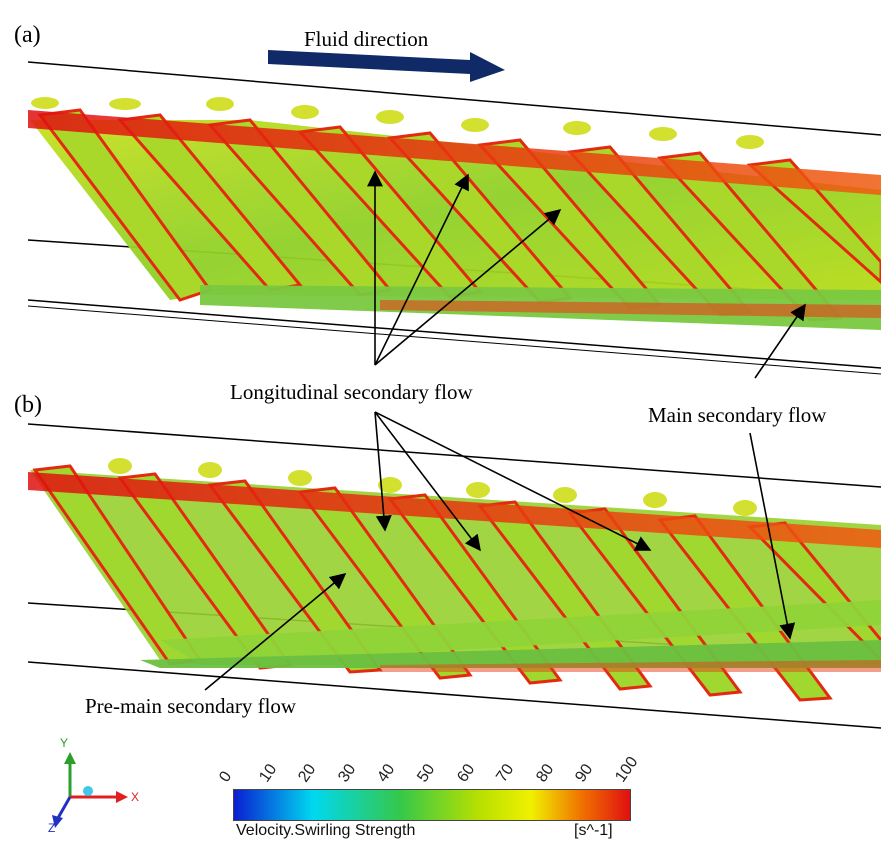 The height and width of the screenshot is (851, 881). What do you see at coordinates (351, 392) in the screenshot?
I see `longitudinal-flow-label: Longitudinal secondary flow` at bounding box center [351, 392].